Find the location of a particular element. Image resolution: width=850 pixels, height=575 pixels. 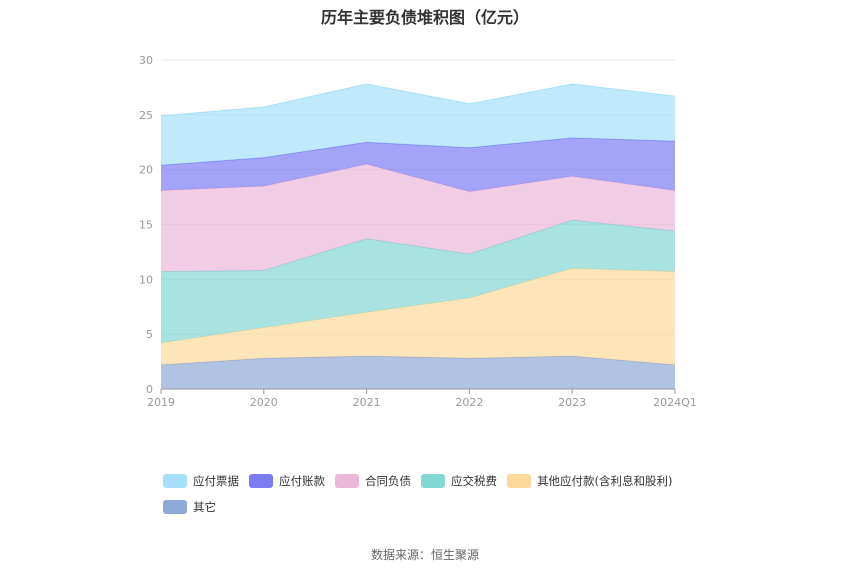

y-tick-label: 0 is located at coordinates (149, 389).